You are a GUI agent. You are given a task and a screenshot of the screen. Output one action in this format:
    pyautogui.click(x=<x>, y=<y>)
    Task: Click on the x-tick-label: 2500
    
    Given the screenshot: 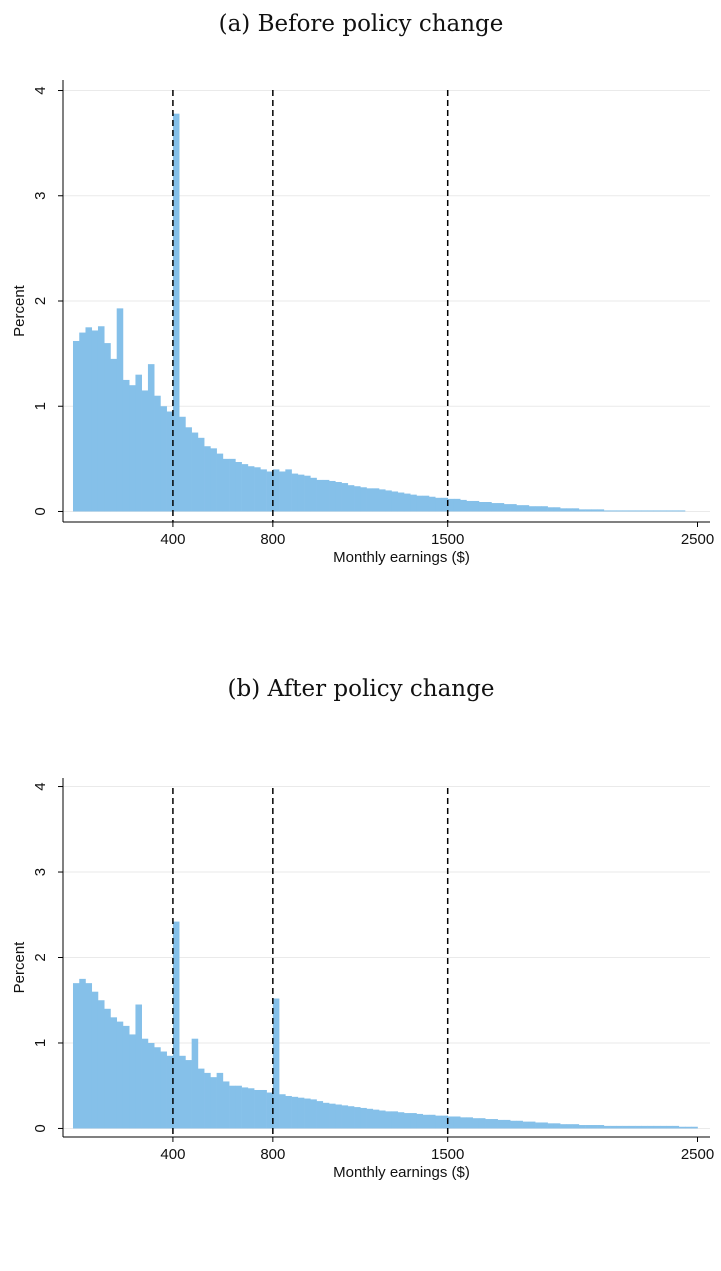 What is the action you would take?
    pyautogui.click(x=697, y=539)
    